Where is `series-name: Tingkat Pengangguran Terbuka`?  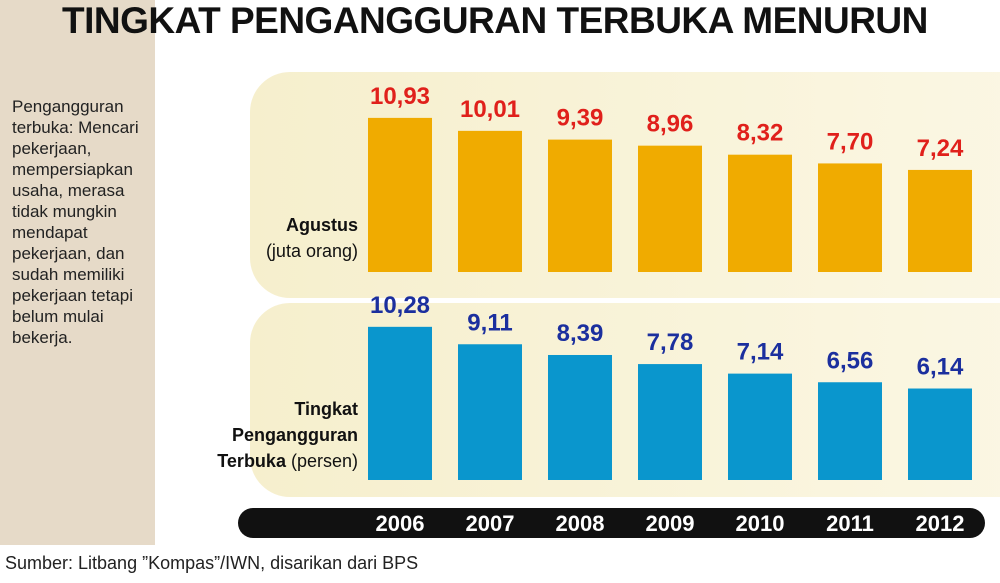
series-name: Tingkat Pengangguran Terbuka is located at coordinates (287, 435).